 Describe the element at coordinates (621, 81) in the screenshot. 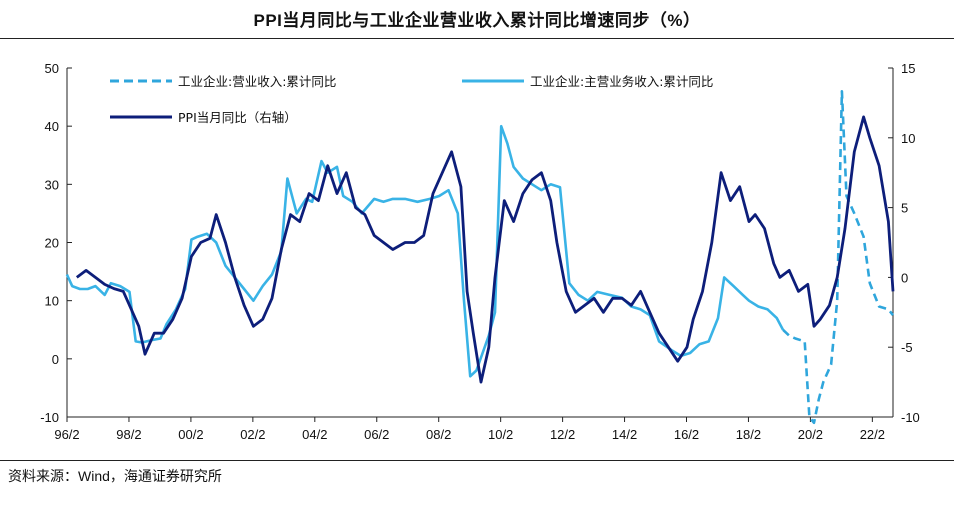

I see `legend-label-main-revenue: 工业企业:主营业务收入:累计同比` at that location.